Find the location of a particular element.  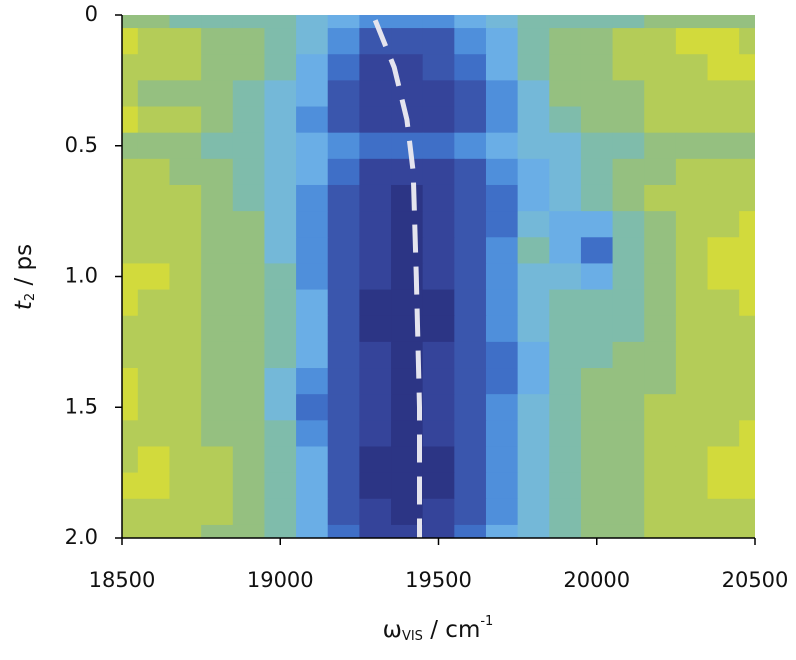

y-tick-label: 1.5 is located at coordinates (81, 406).